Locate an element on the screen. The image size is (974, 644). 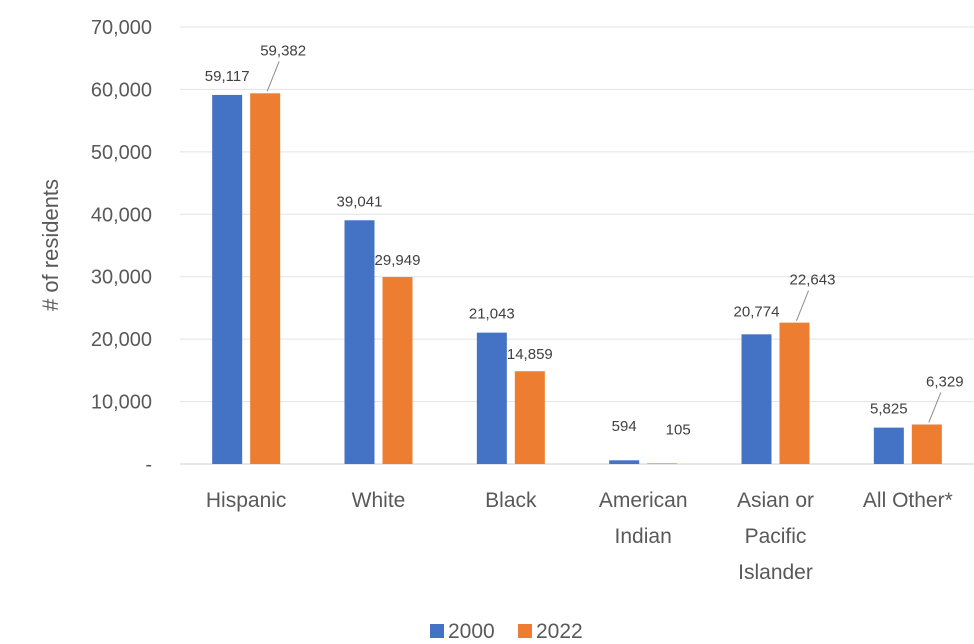
data-label-2000: 39,041 is located at coordinates (360, 201).